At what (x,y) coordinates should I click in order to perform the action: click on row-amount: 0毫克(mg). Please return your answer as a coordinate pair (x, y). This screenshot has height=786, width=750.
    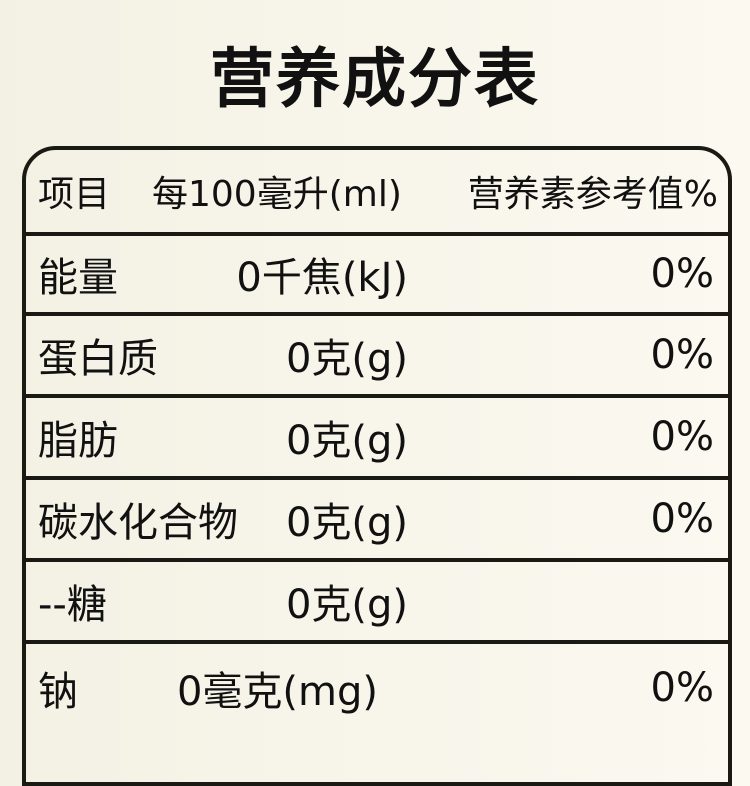
    Looking at the image, I should click on (277, 692).